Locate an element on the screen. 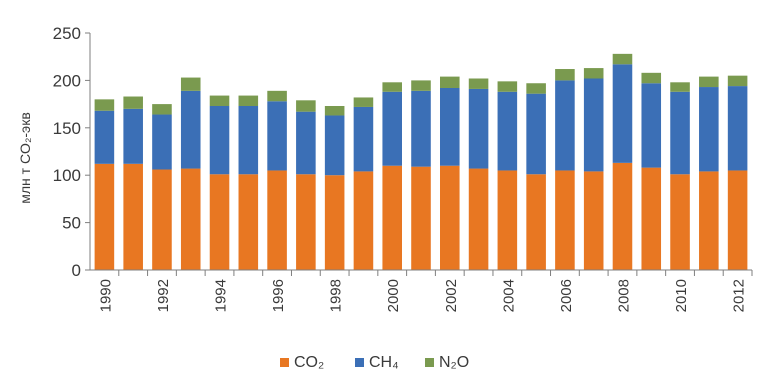 This screenshot has width=763, height=376. x-tick-label-1994: 1994 is located at coordinates (221, 295).